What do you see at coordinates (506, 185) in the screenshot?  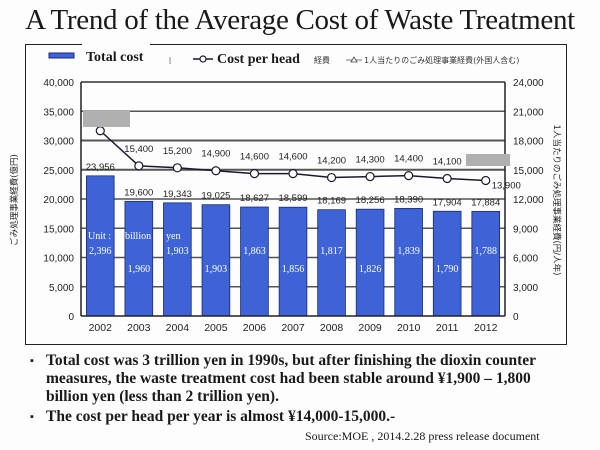 I see `line-value-label: 13,900` at bounding box center [506, 185].